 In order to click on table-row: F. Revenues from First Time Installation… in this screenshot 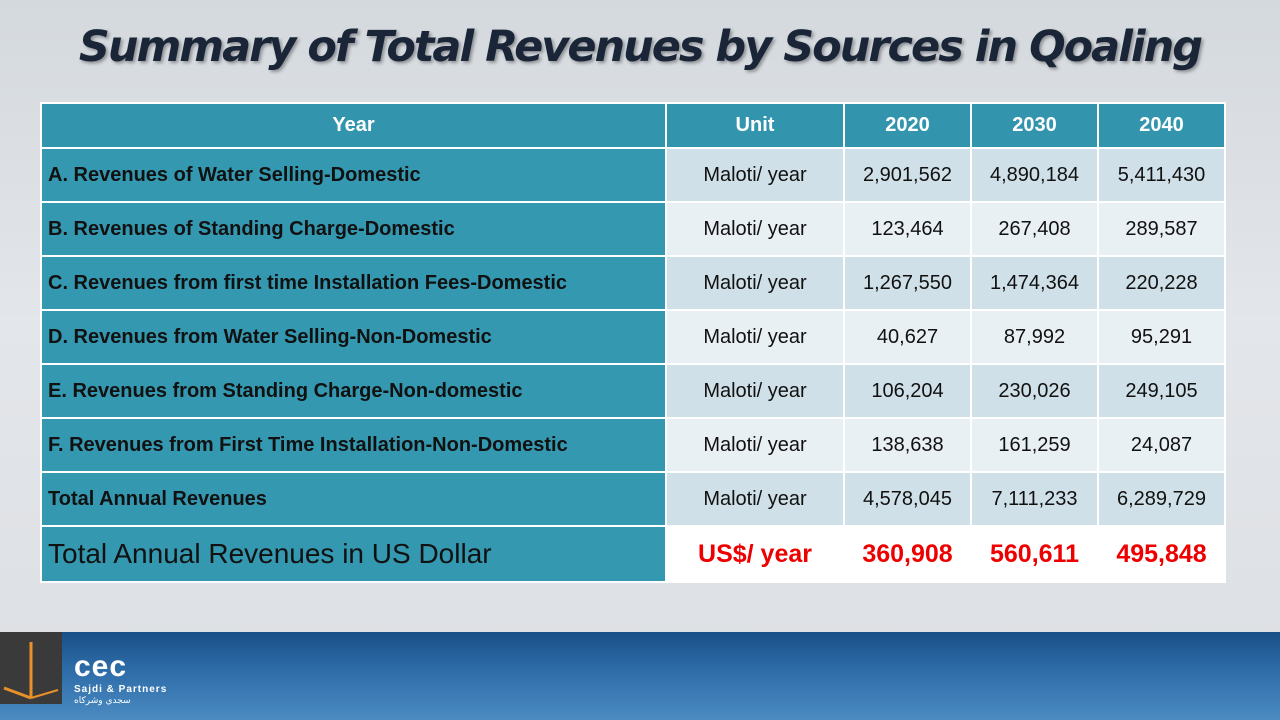, I will do `click(633, 445)`.